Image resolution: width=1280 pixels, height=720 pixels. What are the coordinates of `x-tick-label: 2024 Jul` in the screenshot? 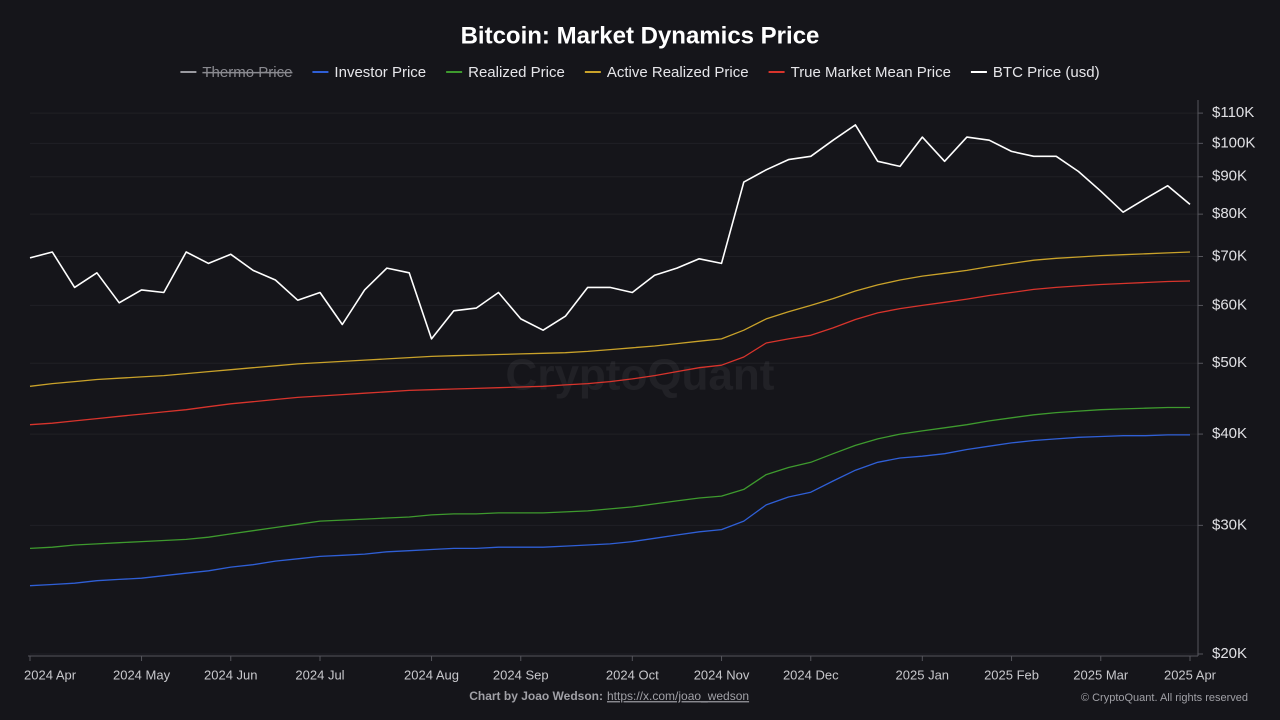 It's located at (319, 674).